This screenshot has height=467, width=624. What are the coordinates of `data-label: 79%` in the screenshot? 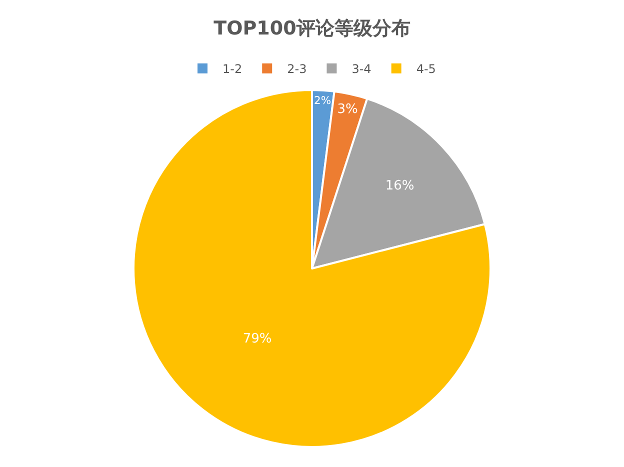 It's located at (257, 339).